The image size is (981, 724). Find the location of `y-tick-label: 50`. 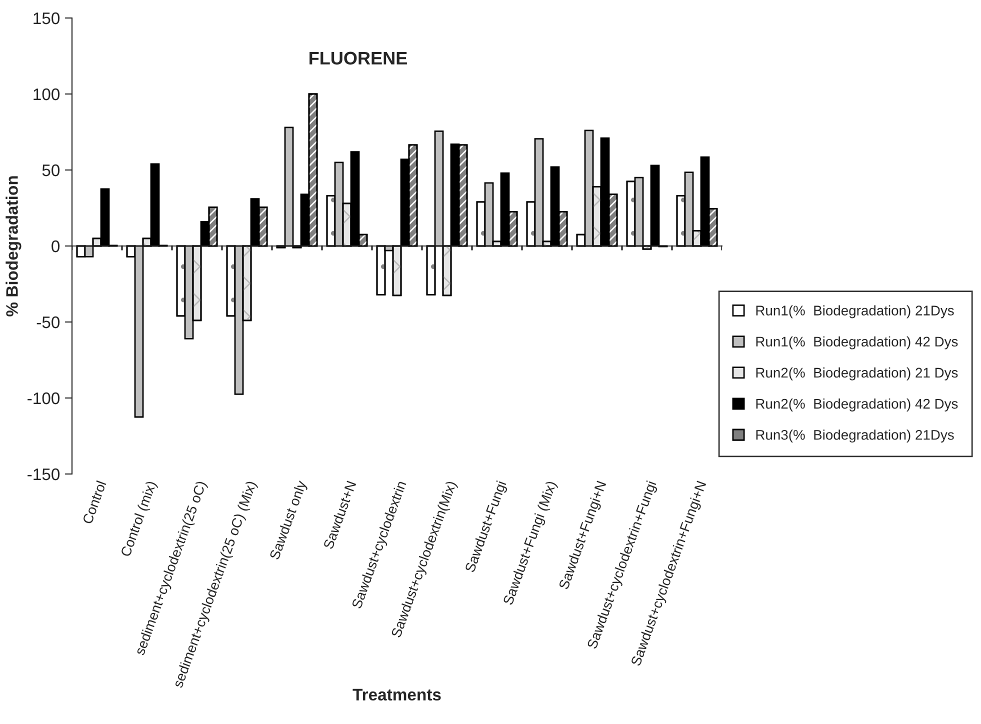

y-tick-label: 50 is located at coordinates (51, 170).